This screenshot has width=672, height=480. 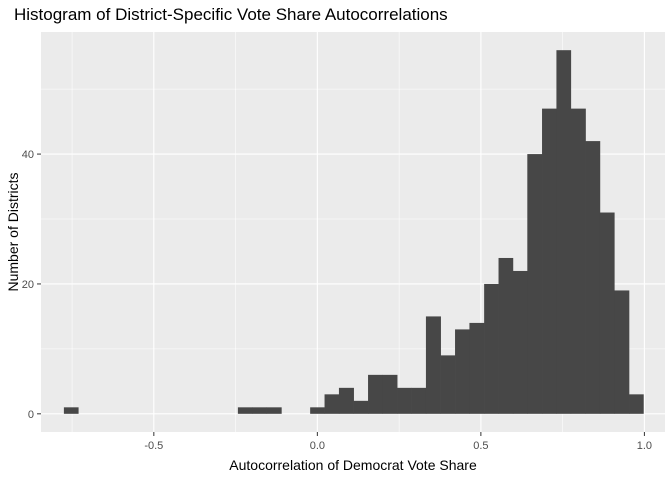 I want to click on x-tick-label: 0.5, so click(x=480, y=446).